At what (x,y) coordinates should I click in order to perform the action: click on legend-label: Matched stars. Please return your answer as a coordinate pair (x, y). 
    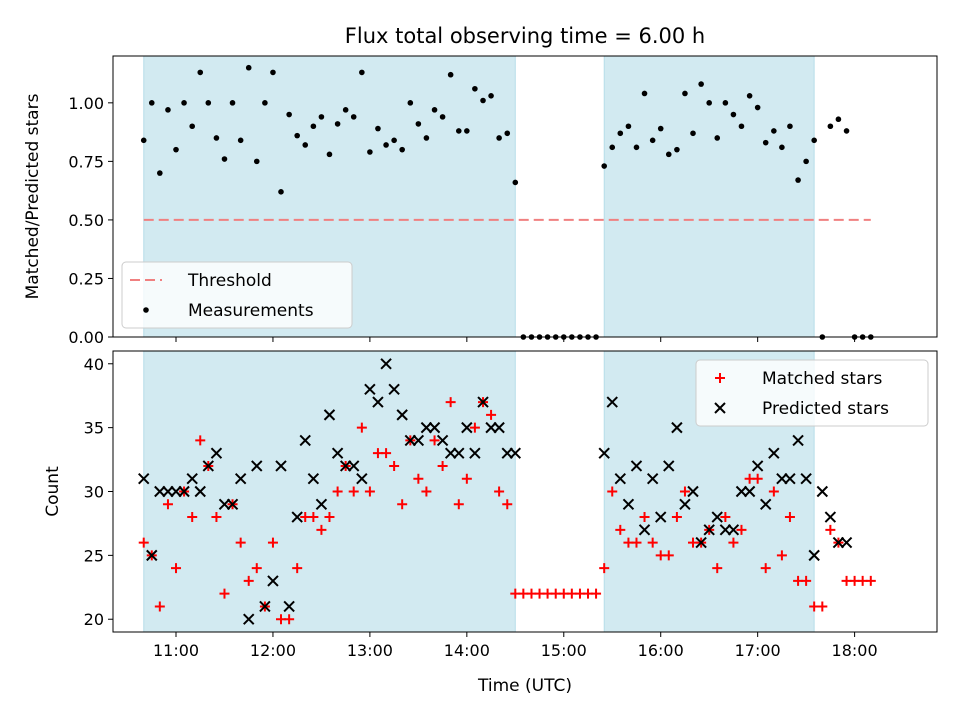
    Looking at the image, I should click on (822, 379).